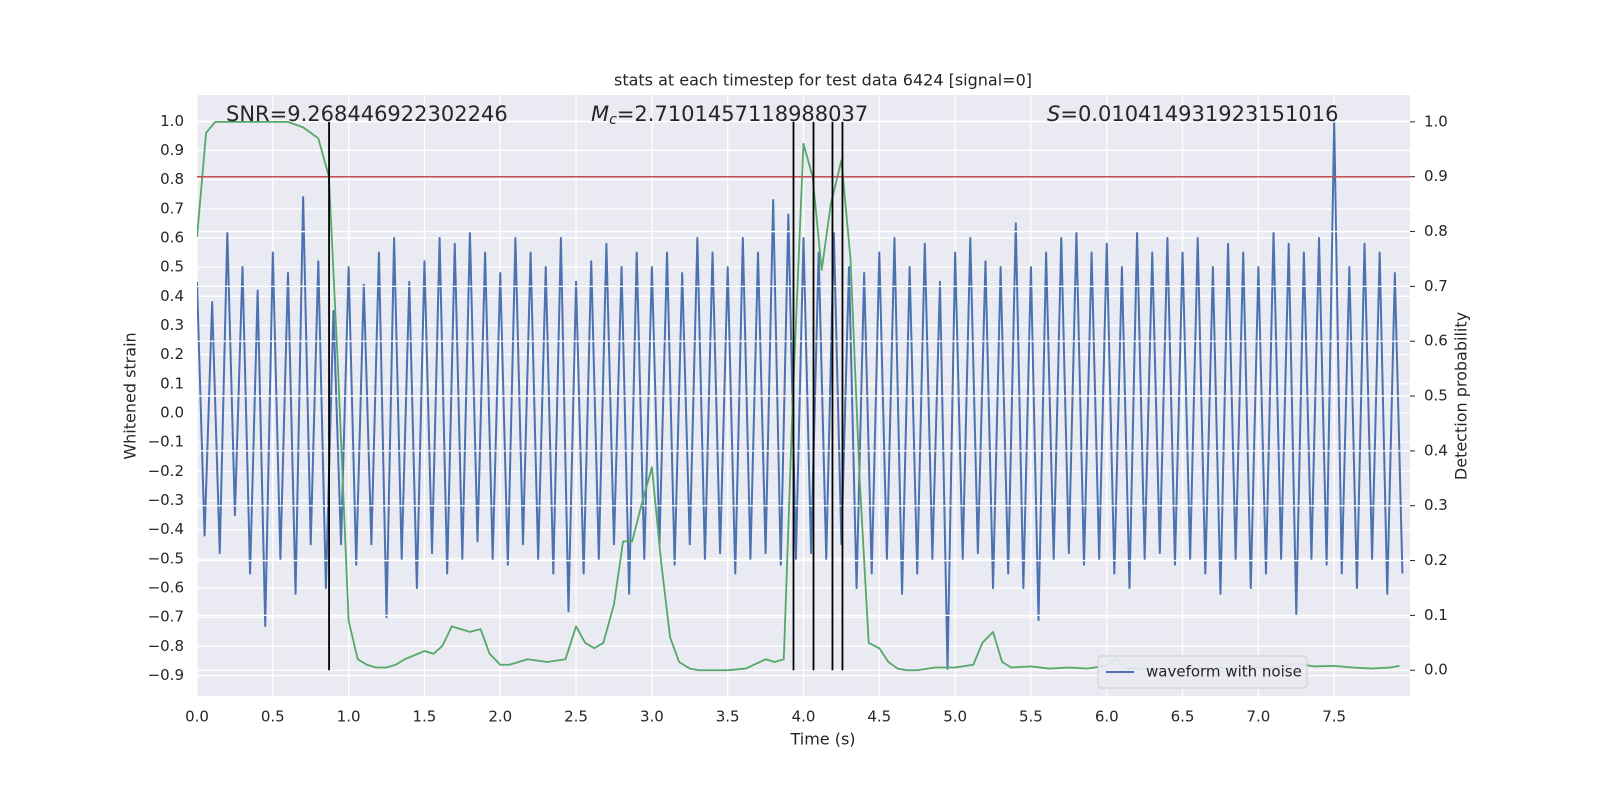 The height and width of the screenshot is (800, 1600). I want to click on y-axis-label: Whitened strain, so click(130, 395).